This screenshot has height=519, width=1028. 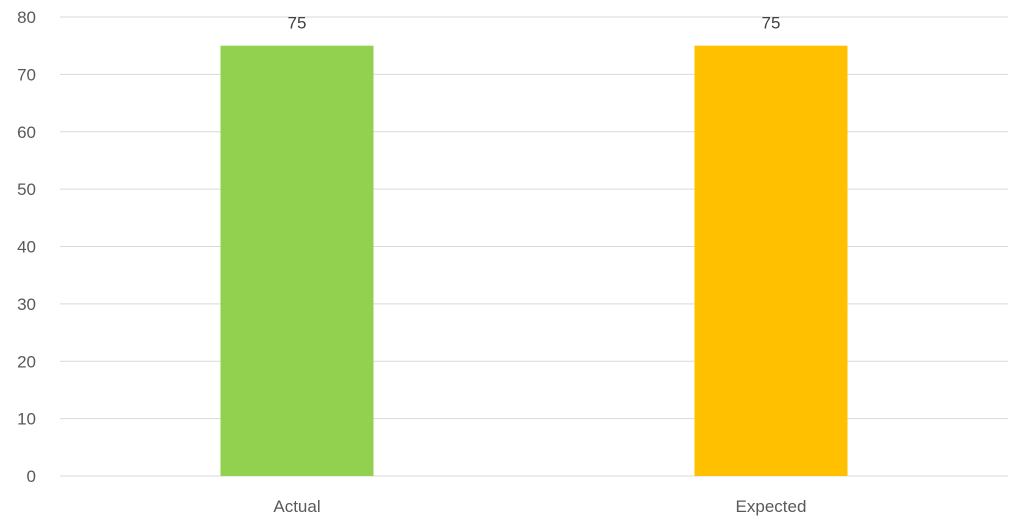 What do you see at coordinates (26, 304) in the screenshot?
I see `y-tick-label: 30` at bounding box center [26, 304].